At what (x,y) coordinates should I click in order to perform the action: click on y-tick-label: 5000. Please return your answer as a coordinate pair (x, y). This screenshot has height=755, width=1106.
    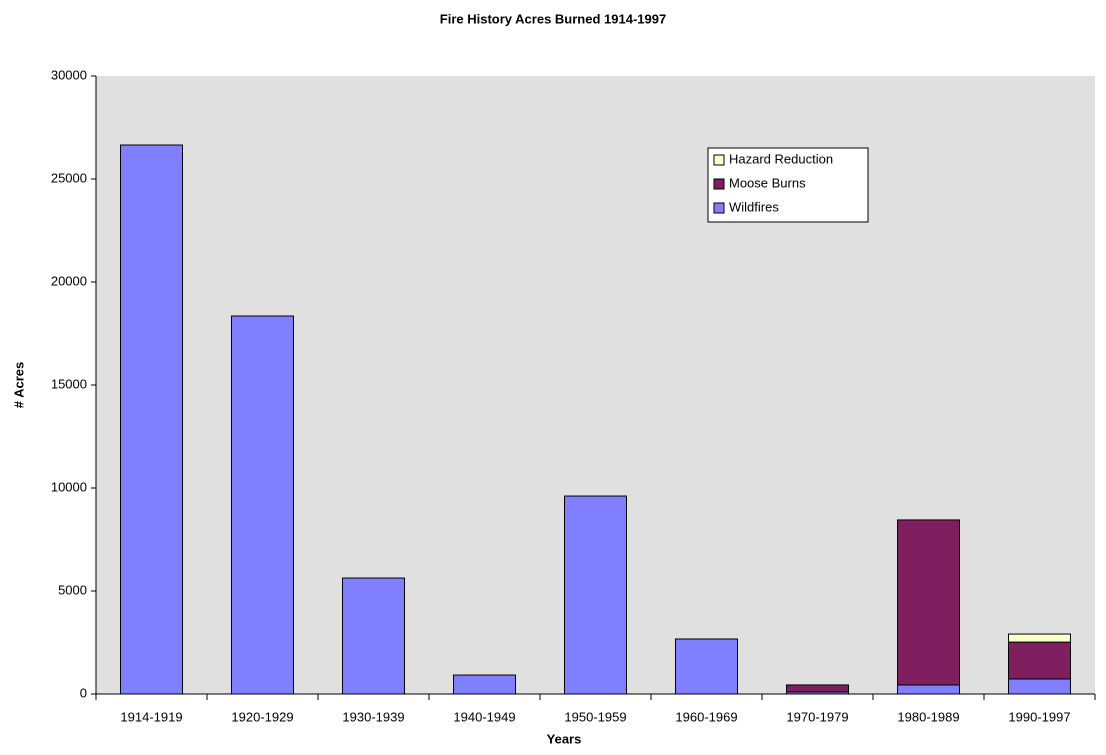
    Looking at the image, I should click on (72, 589).